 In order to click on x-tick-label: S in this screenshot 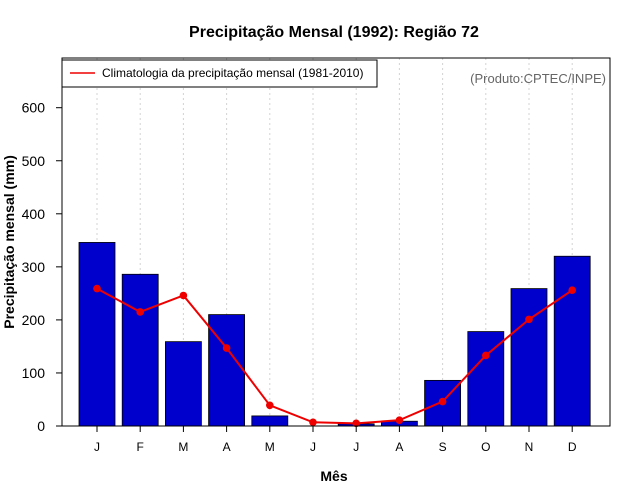, I will do `click(443, 447)`.